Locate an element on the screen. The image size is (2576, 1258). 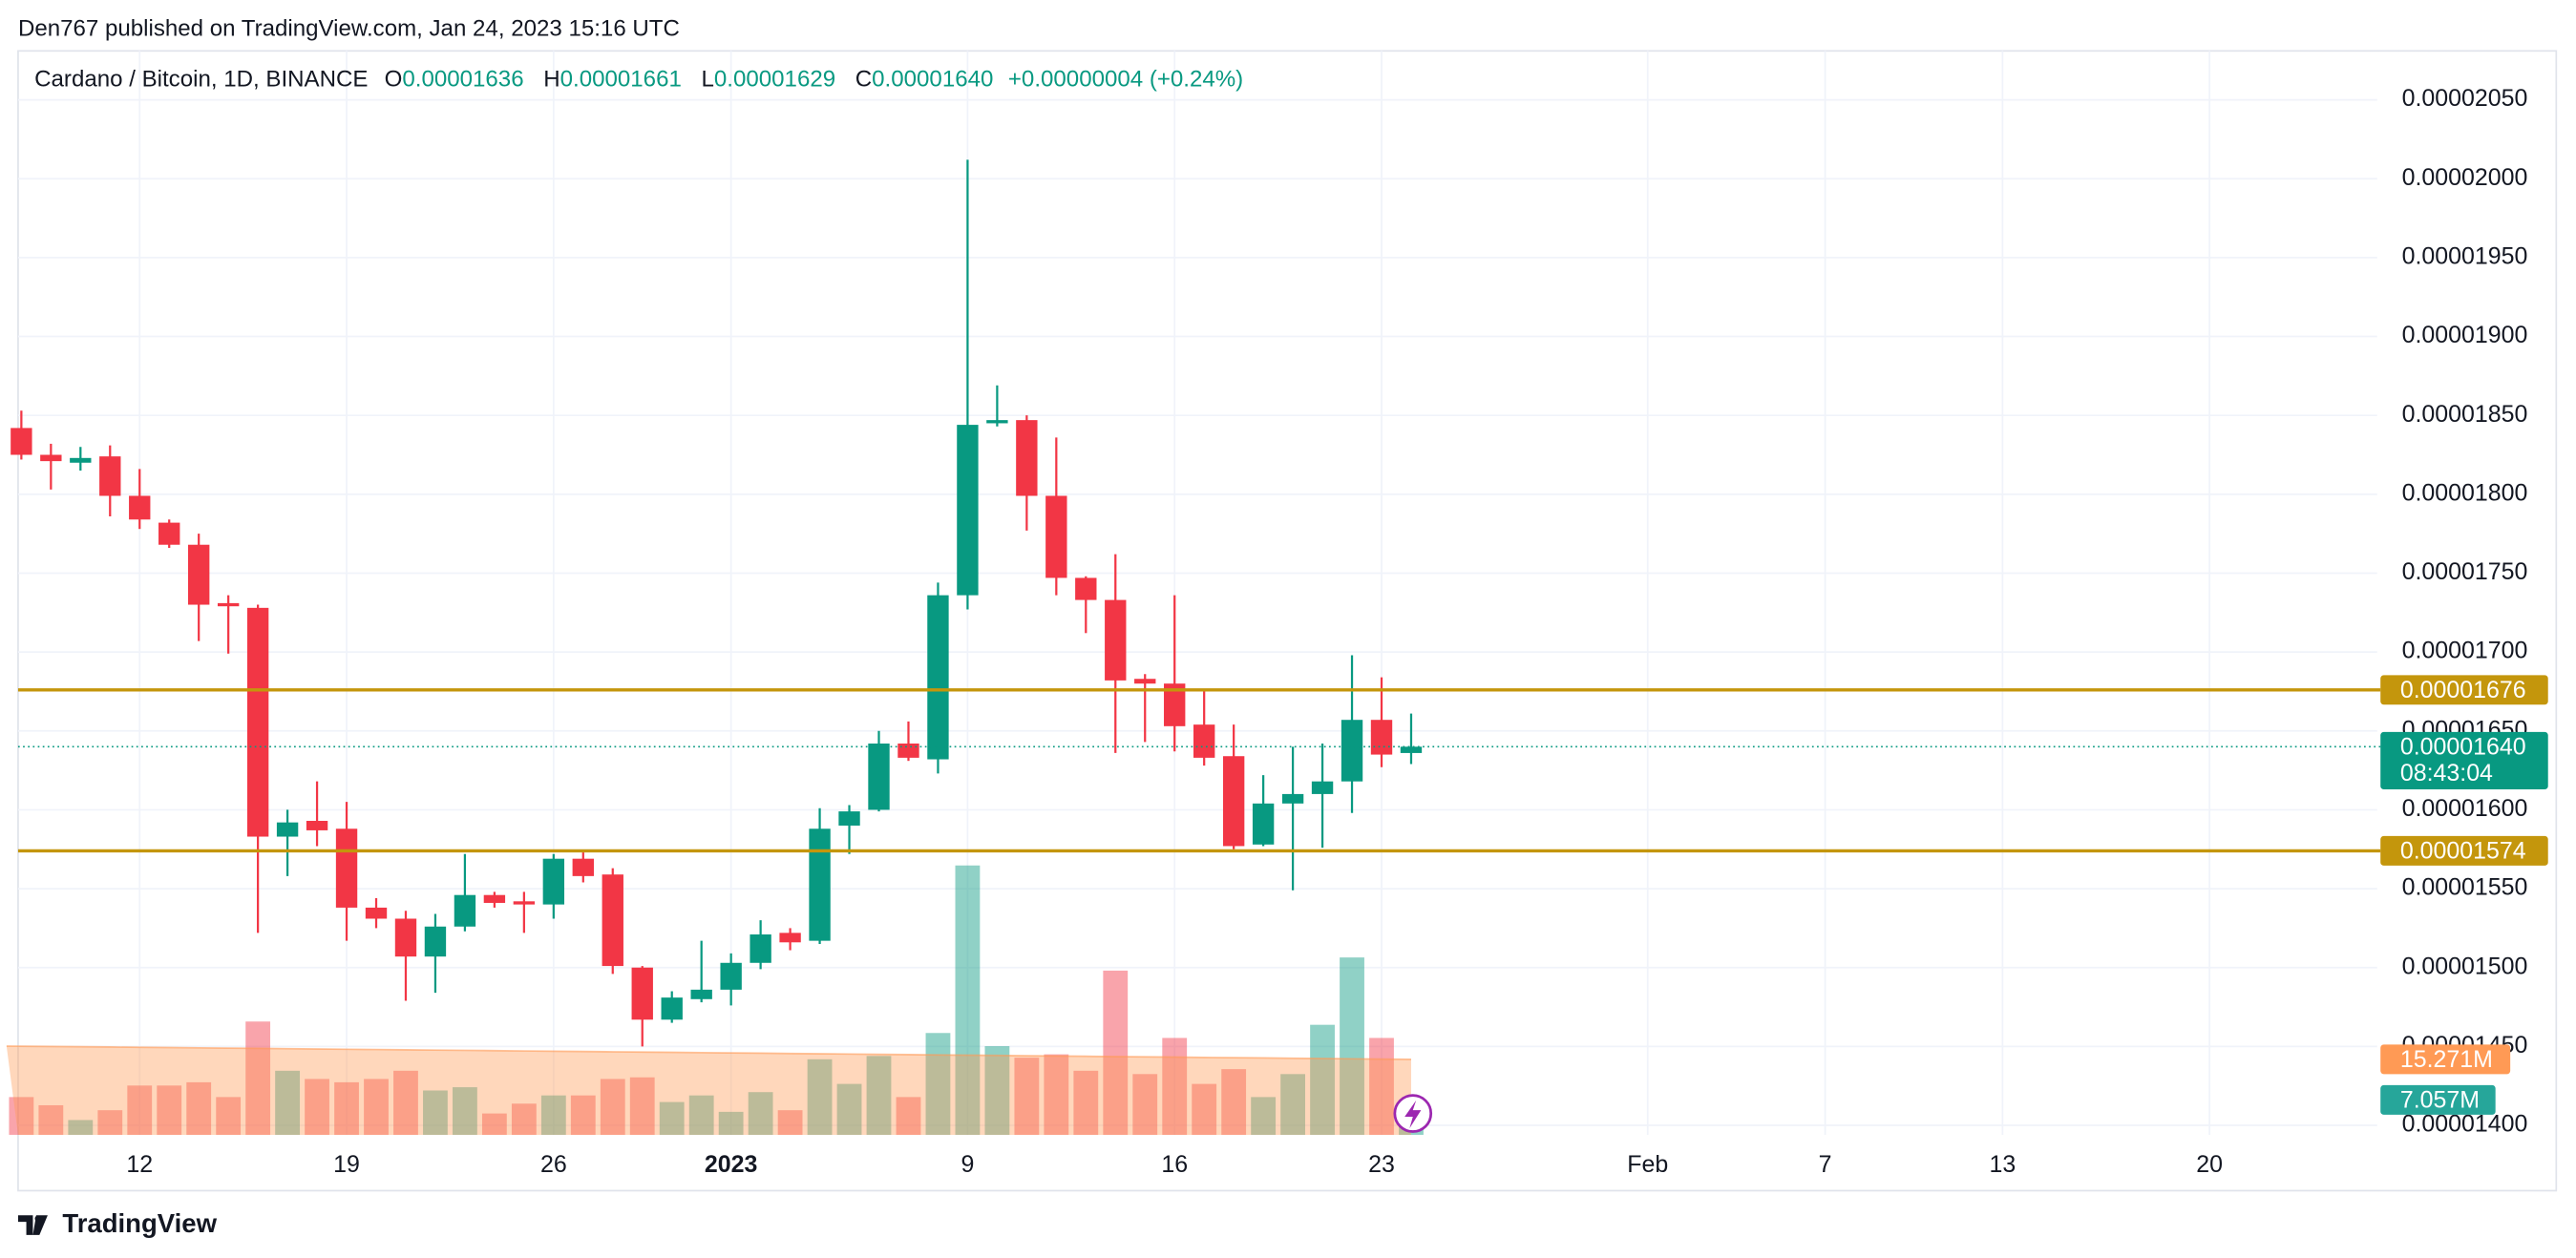
ohlc-value: 0.00001640 is located at coordinates (932, 80).